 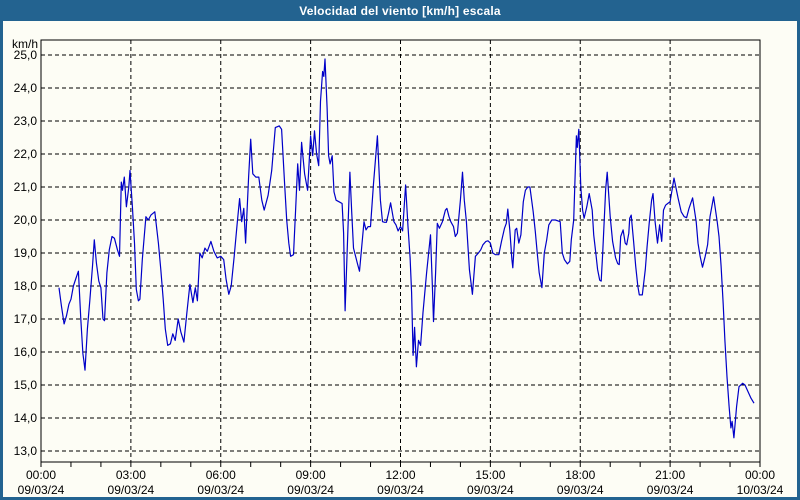 What do you see at coordinates (25, 286) in the screenshot?
I see `y-tick-label: 18,0` at bounding box center [25, 286].